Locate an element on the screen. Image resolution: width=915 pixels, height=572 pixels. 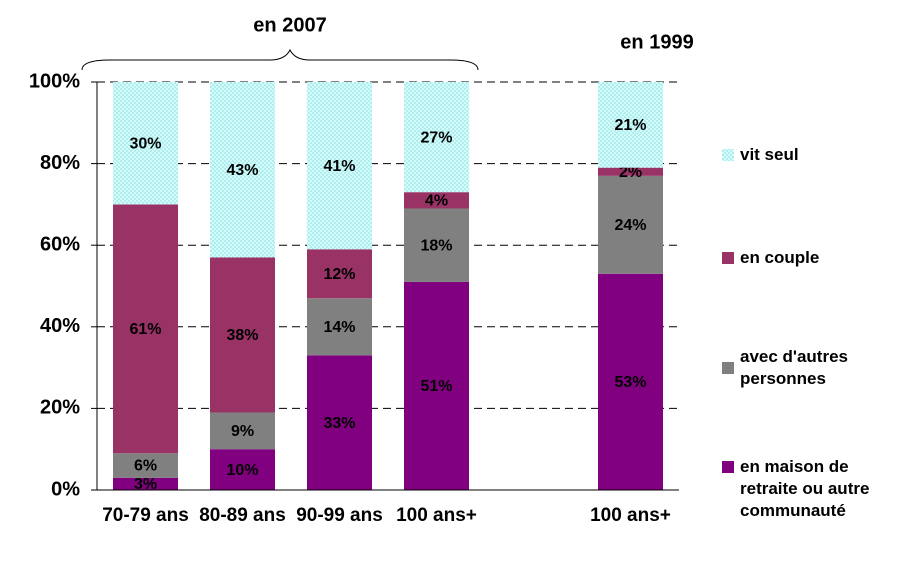
value-label: 30% is located at coordinates (145, 143).